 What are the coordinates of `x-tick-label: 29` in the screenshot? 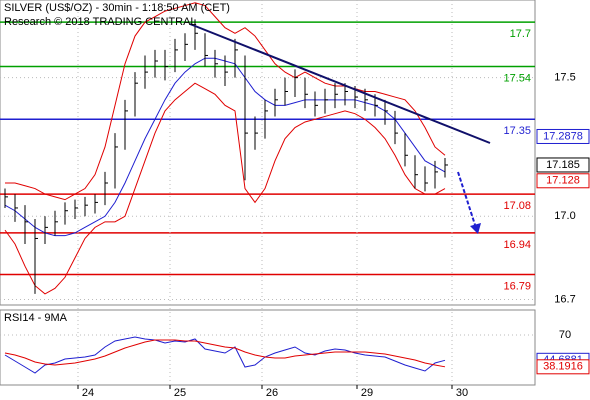 It's located at (367, 393).